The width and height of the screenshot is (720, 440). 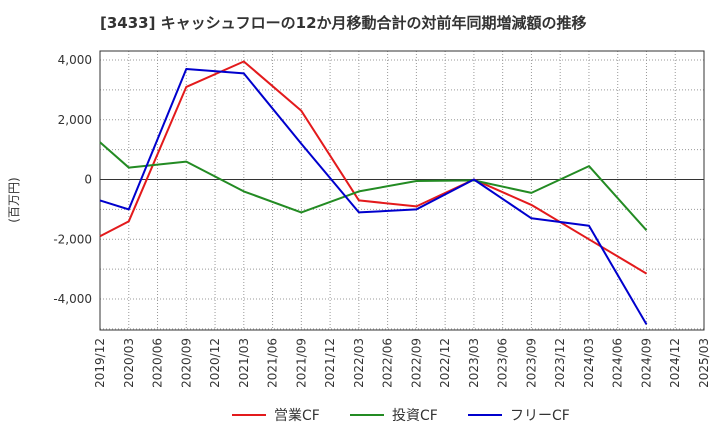 What do you see at coordinates (129, 363) in the screenshot?
I see `x-tick-label: 2020/03` at bounding box center [129, 363].